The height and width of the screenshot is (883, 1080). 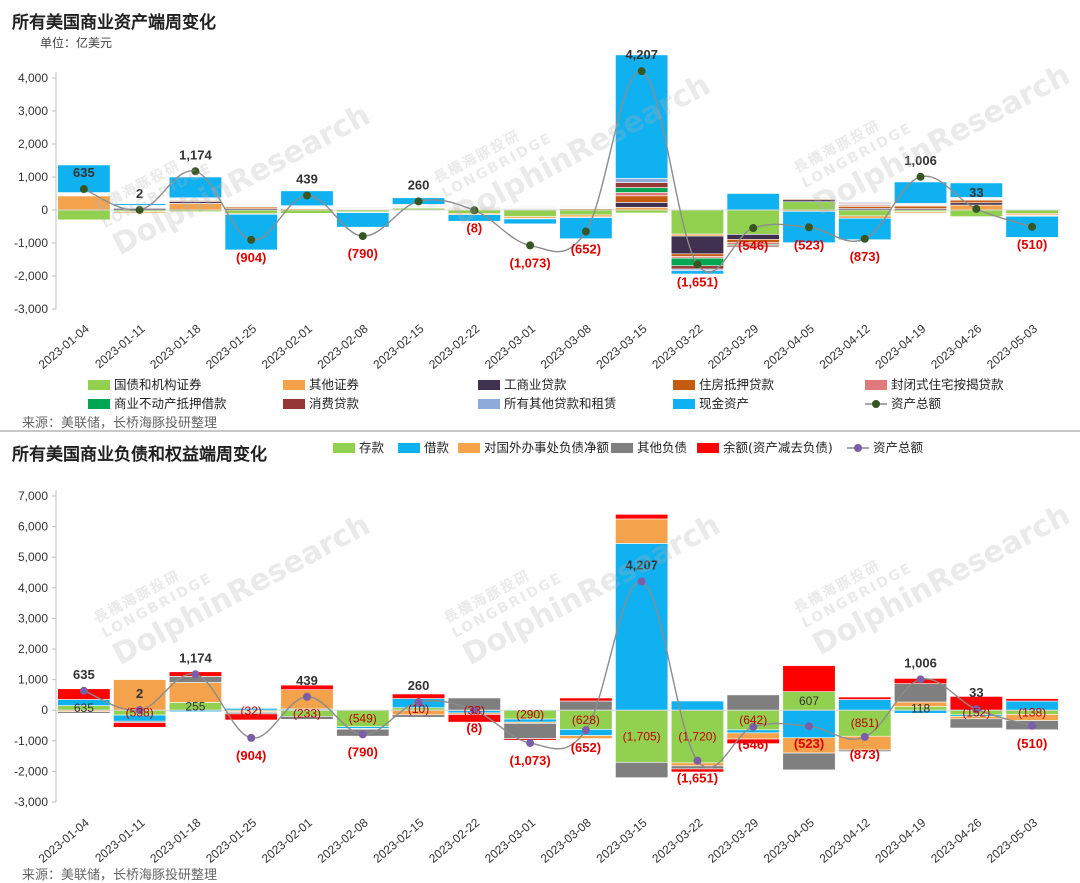 I want to click on liability-chart-source: 来源：美联储，长桥海豚投研整理, so click(x=120, y=875).